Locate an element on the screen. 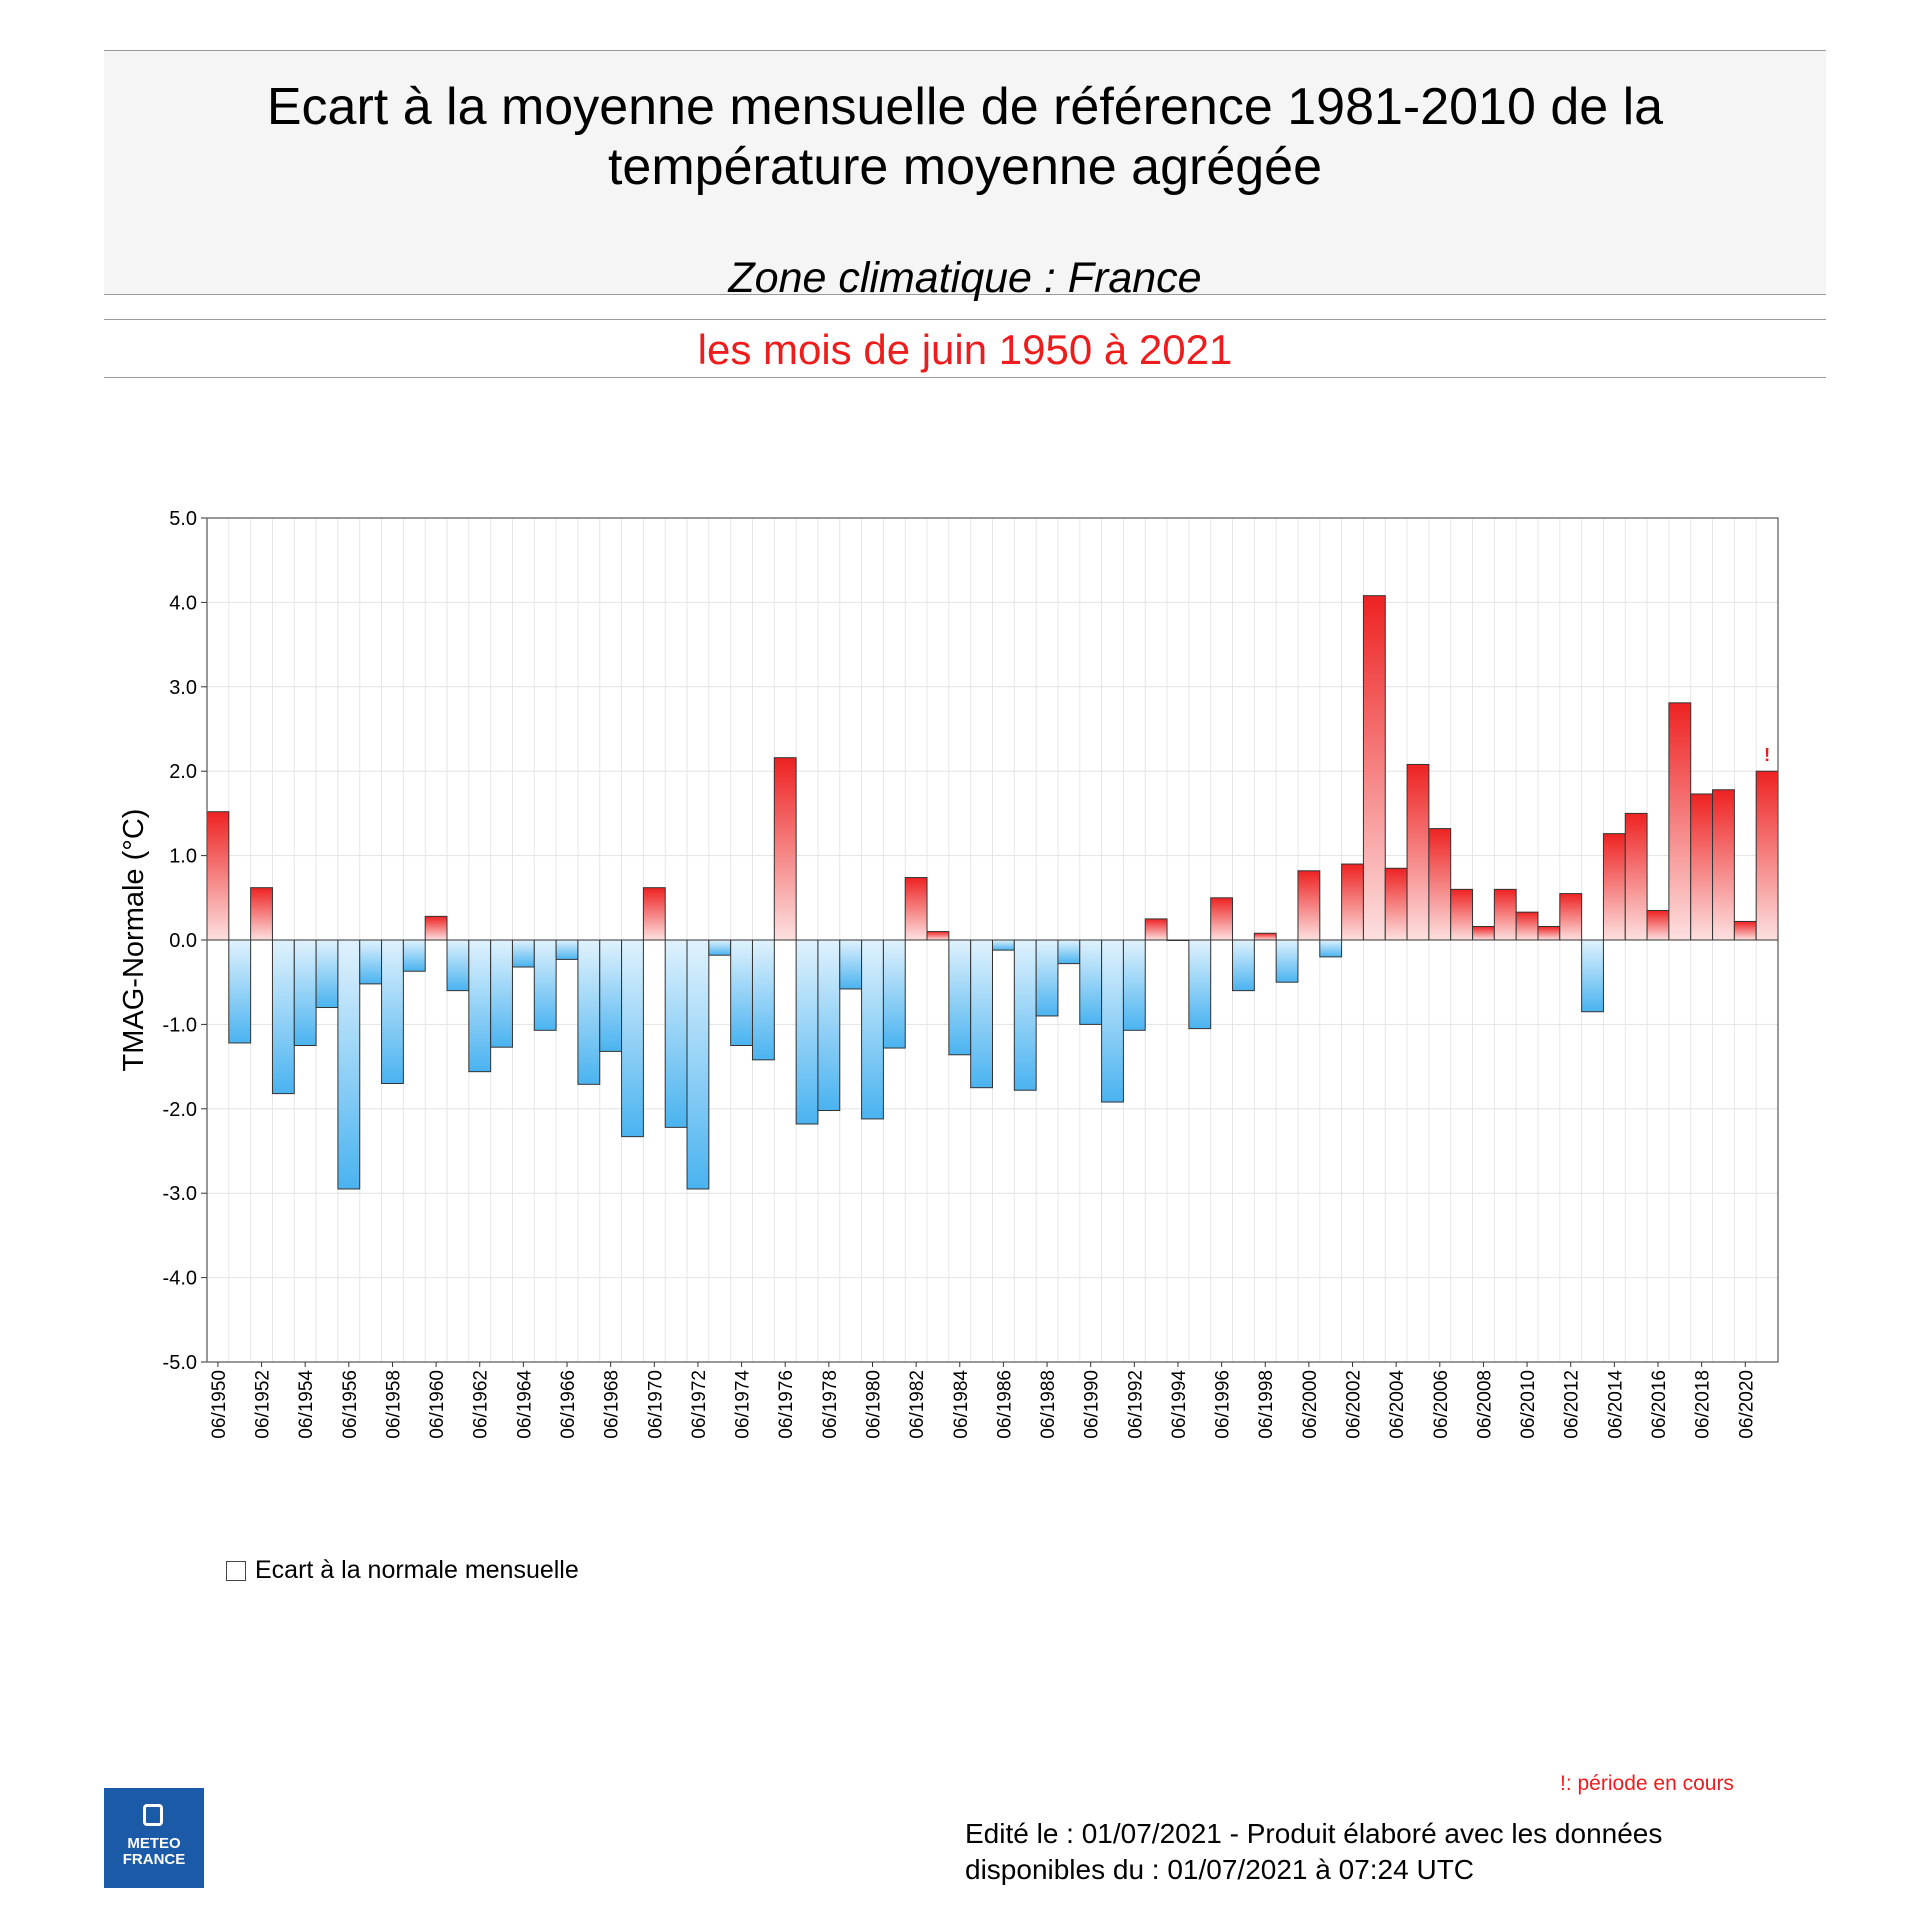 This screenshot has width=1920, height=1920. x-tick-label: 06/1978 is located at coordinates (830, 1404).